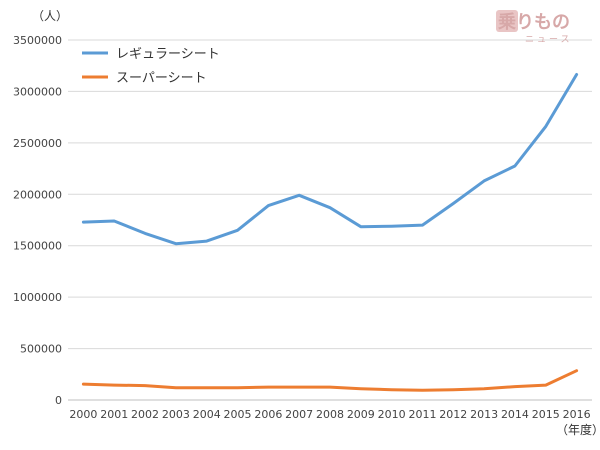  I want to click on y-tick-label: 2500000, so click(37, 143).